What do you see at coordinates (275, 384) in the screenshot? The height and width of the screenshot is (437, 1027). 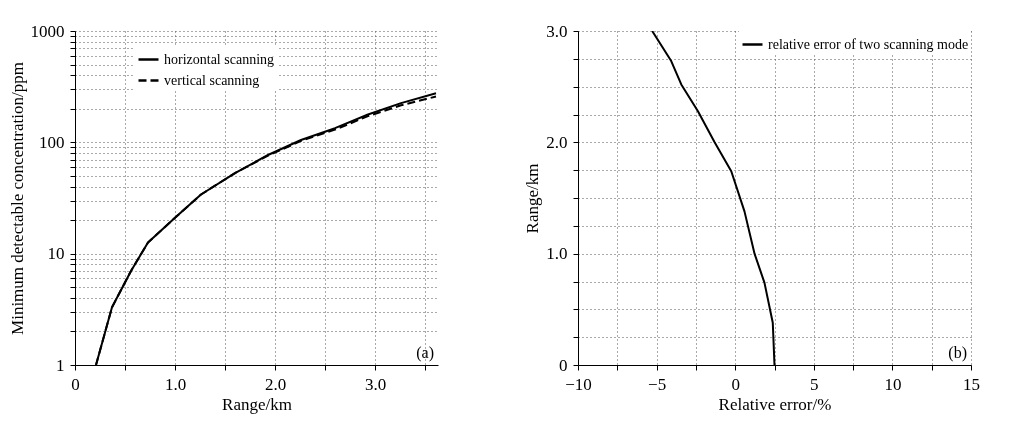 I see `x-tick-label: 2.0` at bounding box center [275, 384].